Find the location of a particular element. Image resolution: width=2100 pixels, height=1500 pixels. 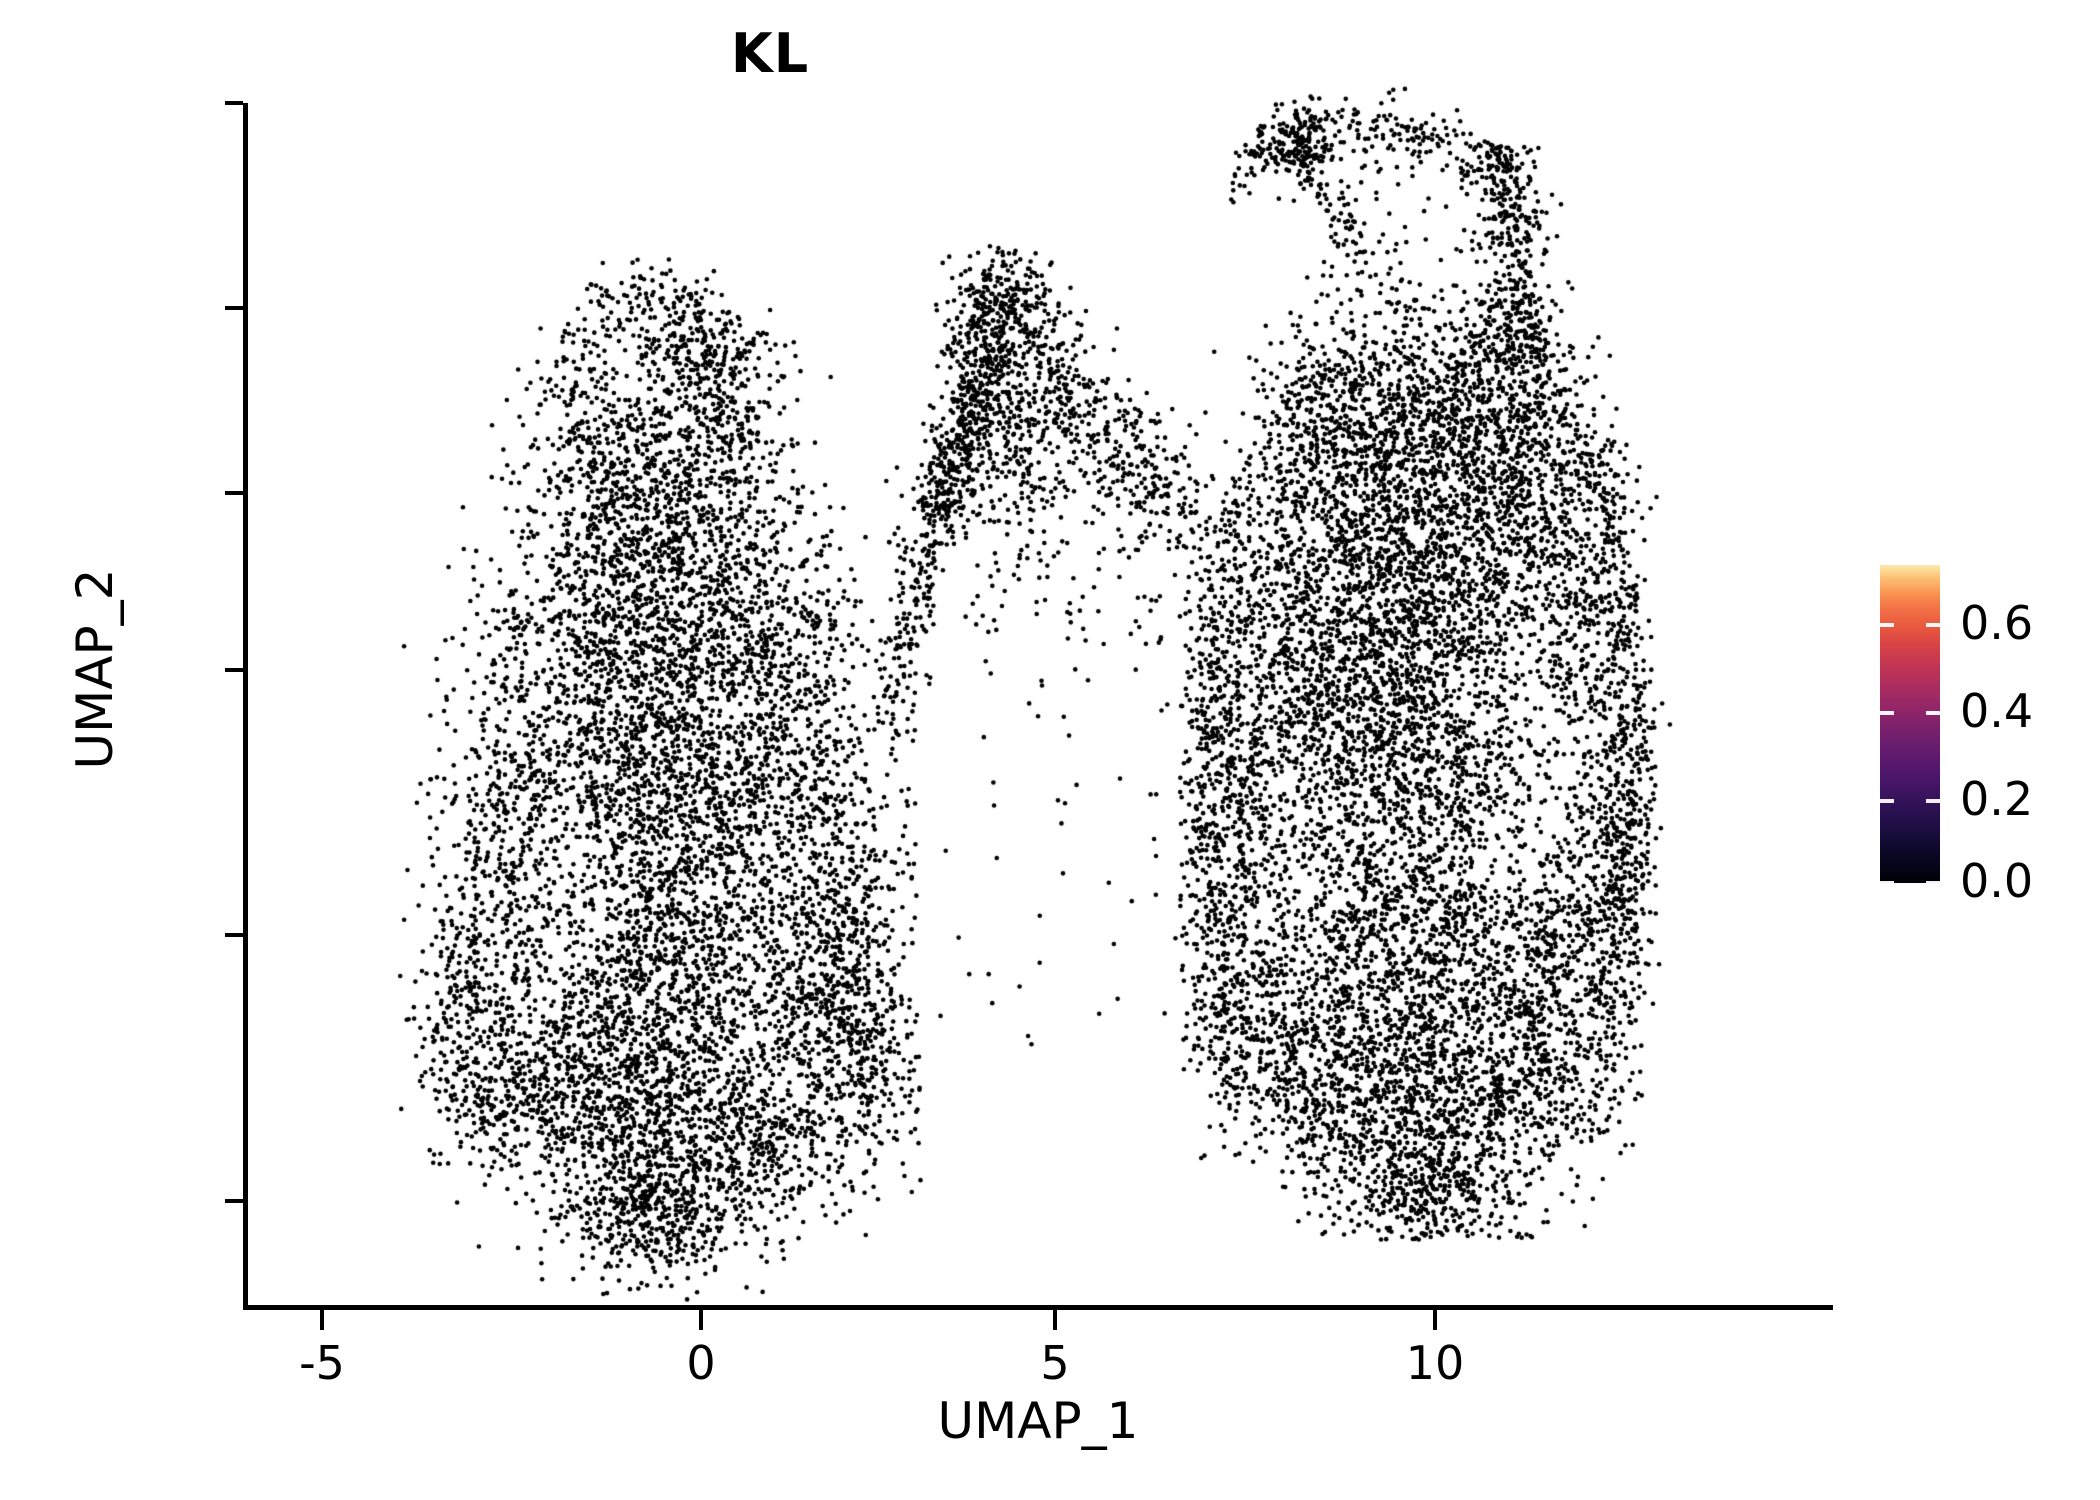

colorbar-tick-label: 0.4 is located at coordinates (1997, 711).